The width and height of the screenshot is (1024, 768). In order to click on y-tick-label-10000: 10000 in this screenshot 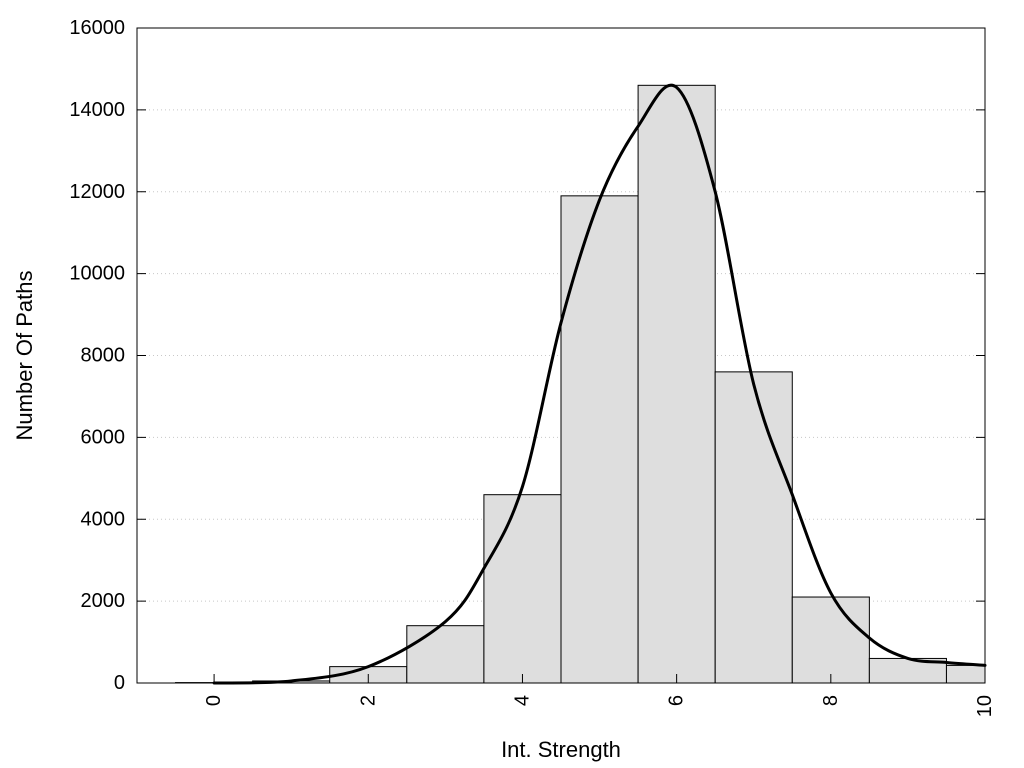, I will do `click(97, 274)`.